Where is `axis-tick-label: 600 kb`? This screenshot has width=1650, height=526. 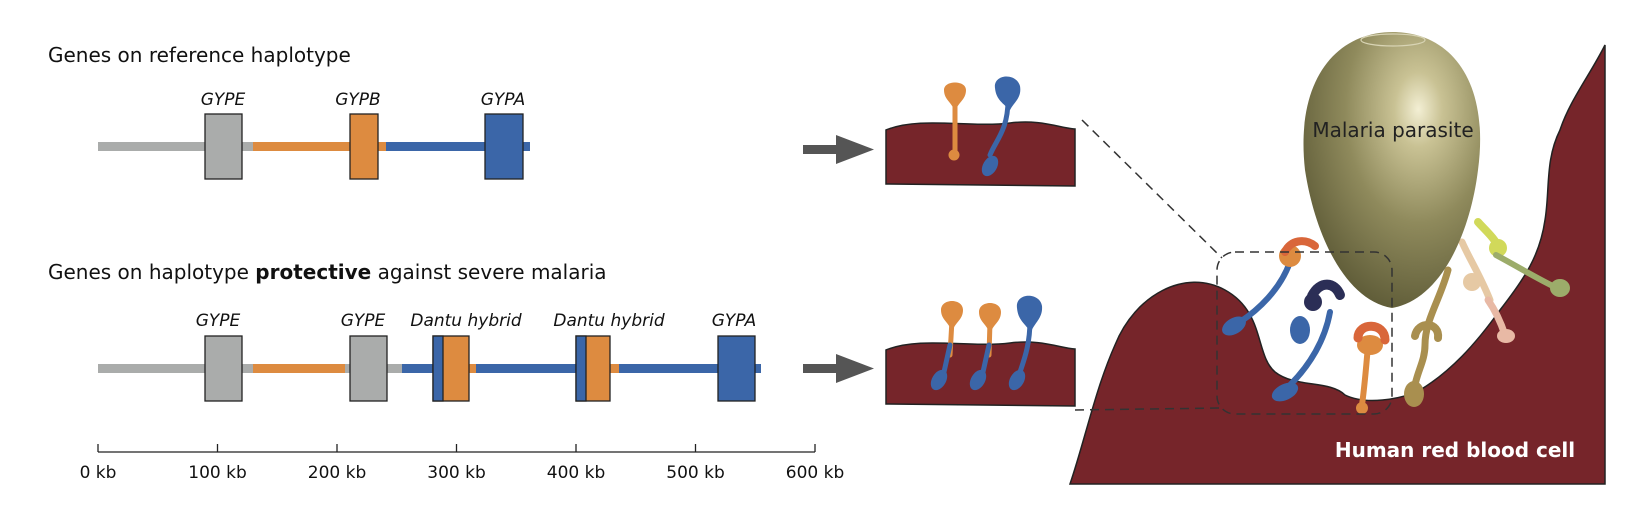 axis-tick-label: 600 kb is located at coordinates (815, 473).